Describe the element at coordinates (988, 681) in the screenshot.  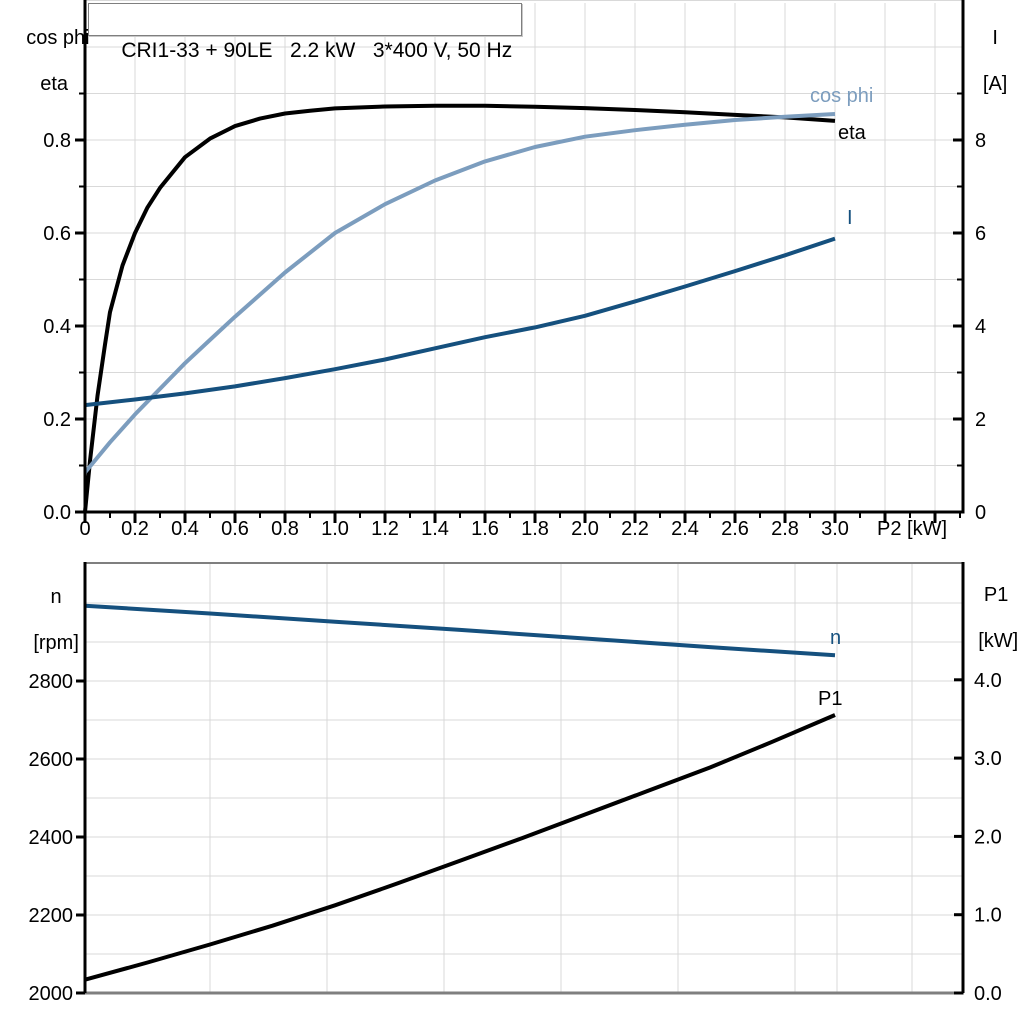
I see `svg-text: 4.0` at that location.